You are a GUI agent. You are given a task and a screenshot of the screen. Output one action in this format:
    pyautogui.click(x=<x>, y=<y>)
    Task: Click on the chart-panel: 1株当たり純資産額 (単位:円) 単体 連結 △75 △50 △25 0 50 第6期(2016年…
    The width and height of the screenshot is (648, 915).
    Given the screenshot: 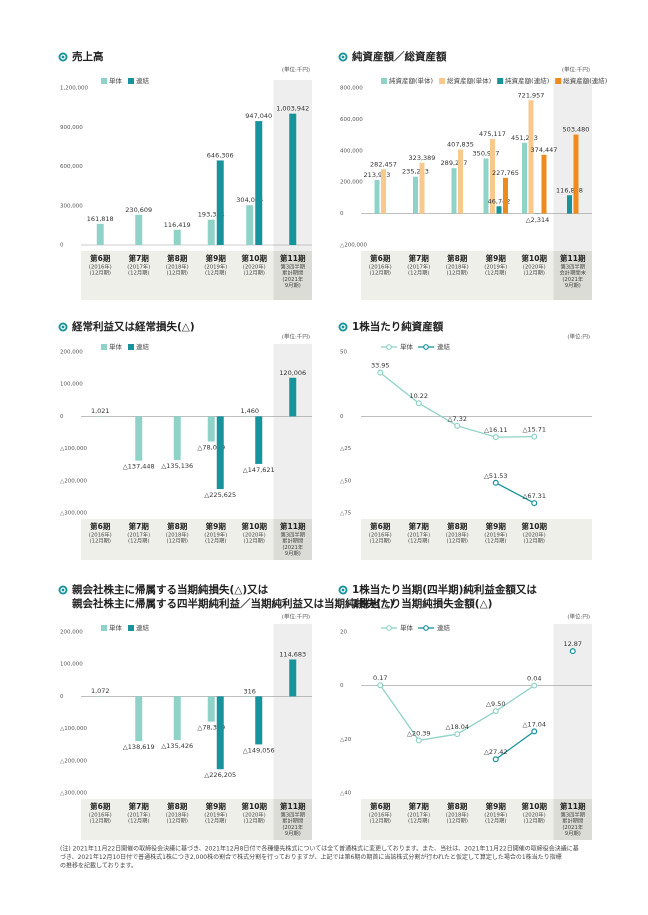 What is the action you would take?
    pyautogui.click(x=465, y=440)
    